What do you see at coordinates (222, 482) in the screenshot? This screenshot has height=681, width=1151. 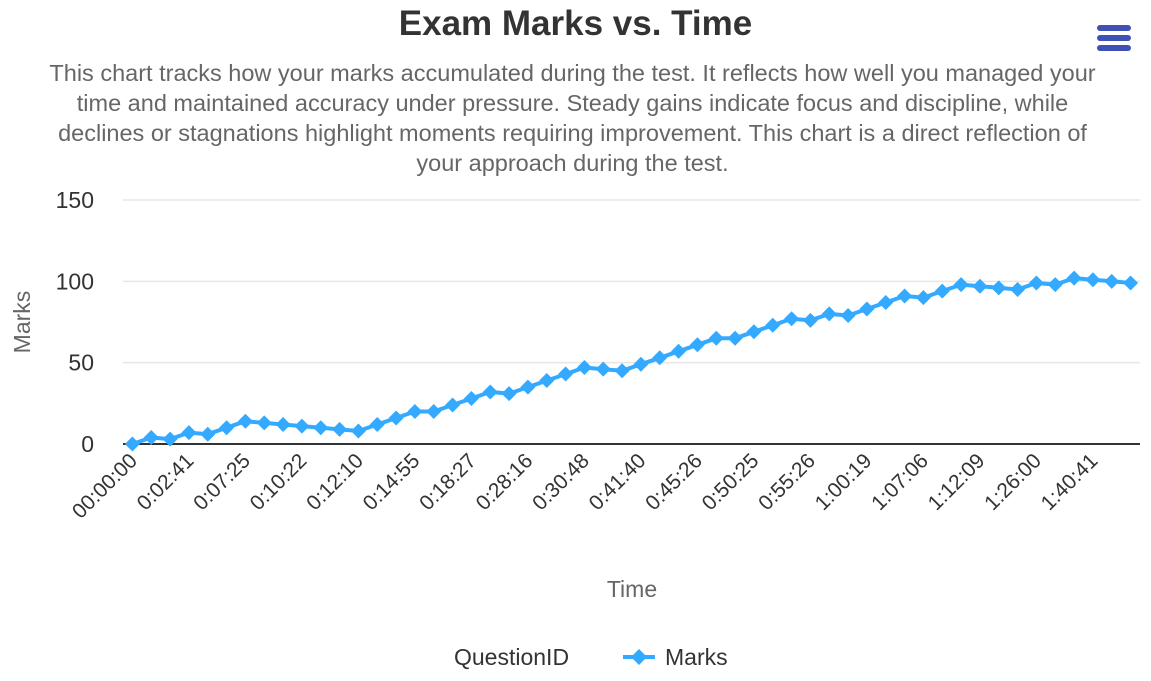 I see `x-tick-label: 0:07:25` at bounding box center [222, 482].